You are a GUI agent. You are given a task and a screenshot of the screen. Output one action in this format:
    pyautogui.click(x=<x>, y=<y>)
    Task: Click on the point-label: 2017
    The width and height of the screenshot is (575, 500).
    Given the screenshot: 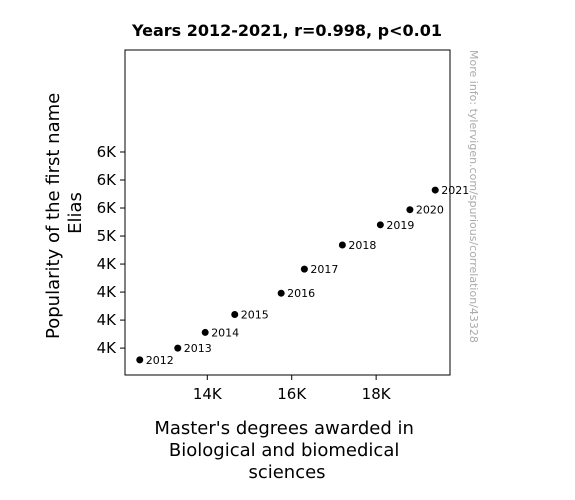 What is the action you would take?
    pyautogui.click(x=324, y=269)
    